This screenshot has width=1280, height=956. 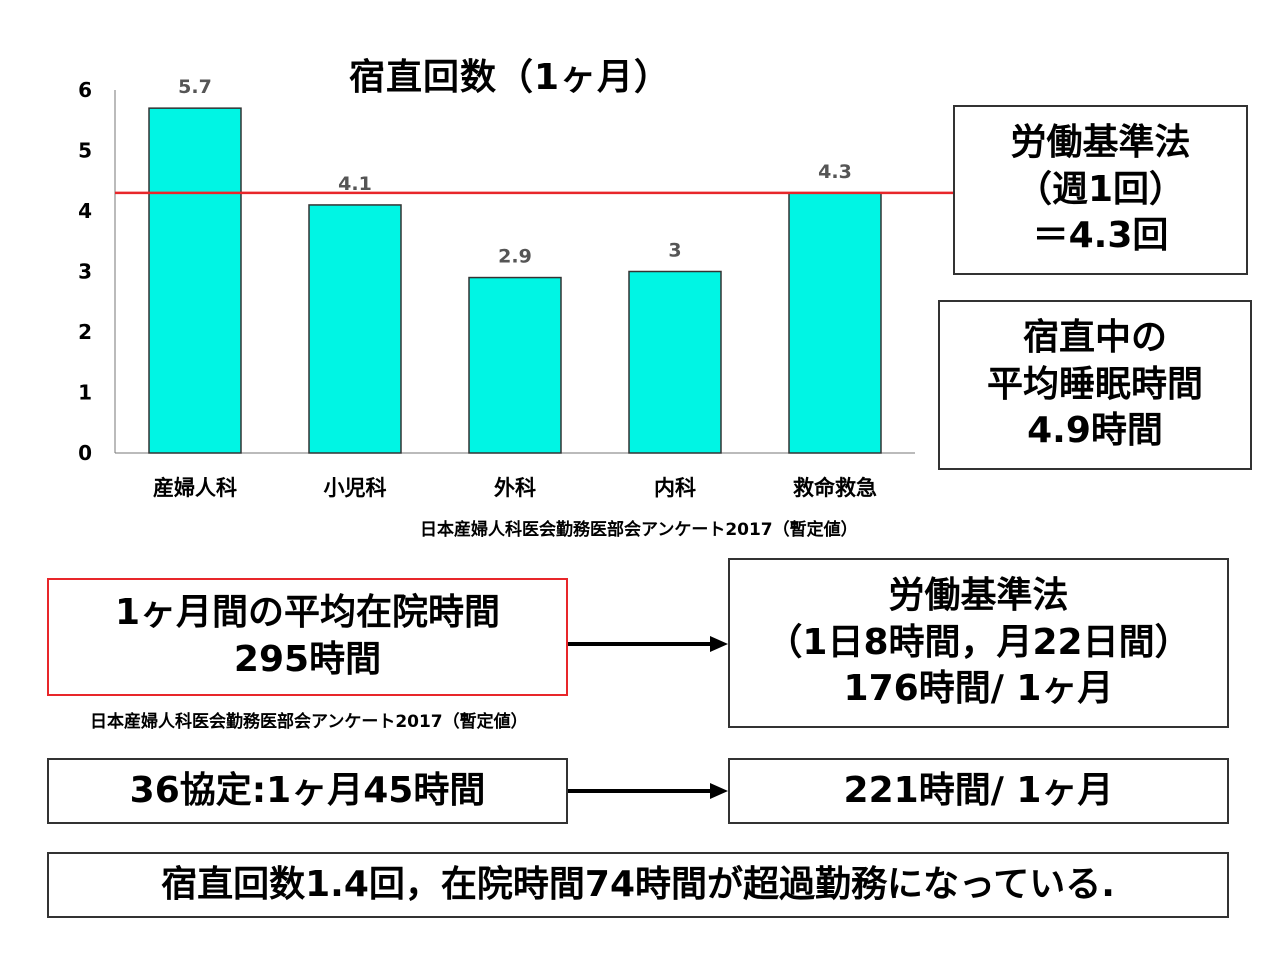 I want to click on labor-law-monthly-line2: （1日8時間，月22日間）, so click(x=978, y=642).